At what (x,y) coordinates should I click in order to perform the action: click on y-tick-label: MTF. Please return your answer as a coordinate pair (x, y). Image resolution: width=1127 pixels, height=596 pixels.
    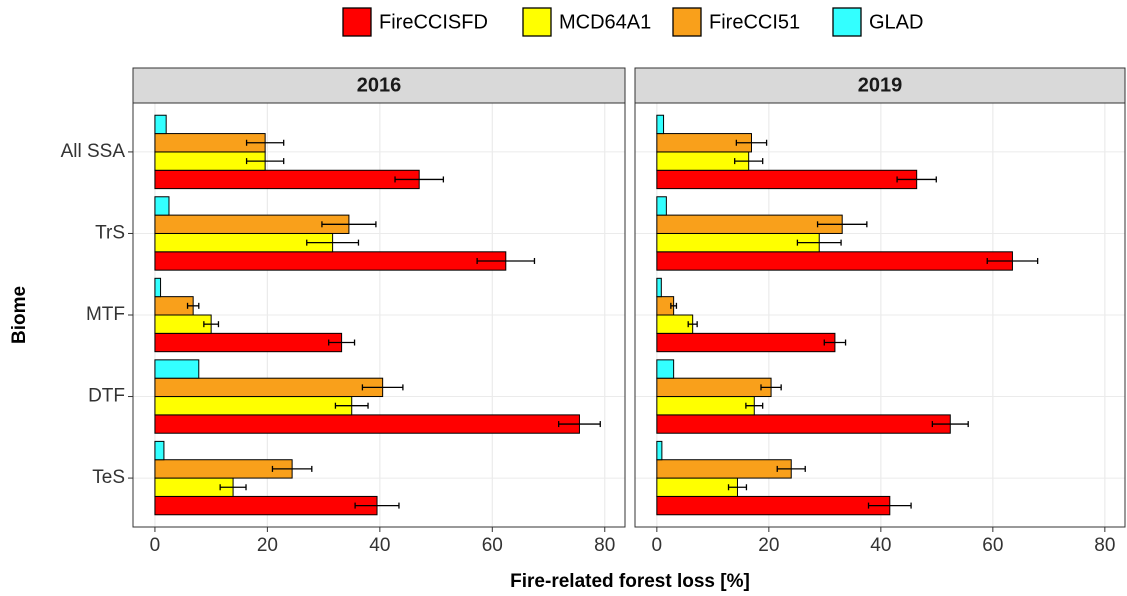
    Looking at the image, I should click on (105, 314).